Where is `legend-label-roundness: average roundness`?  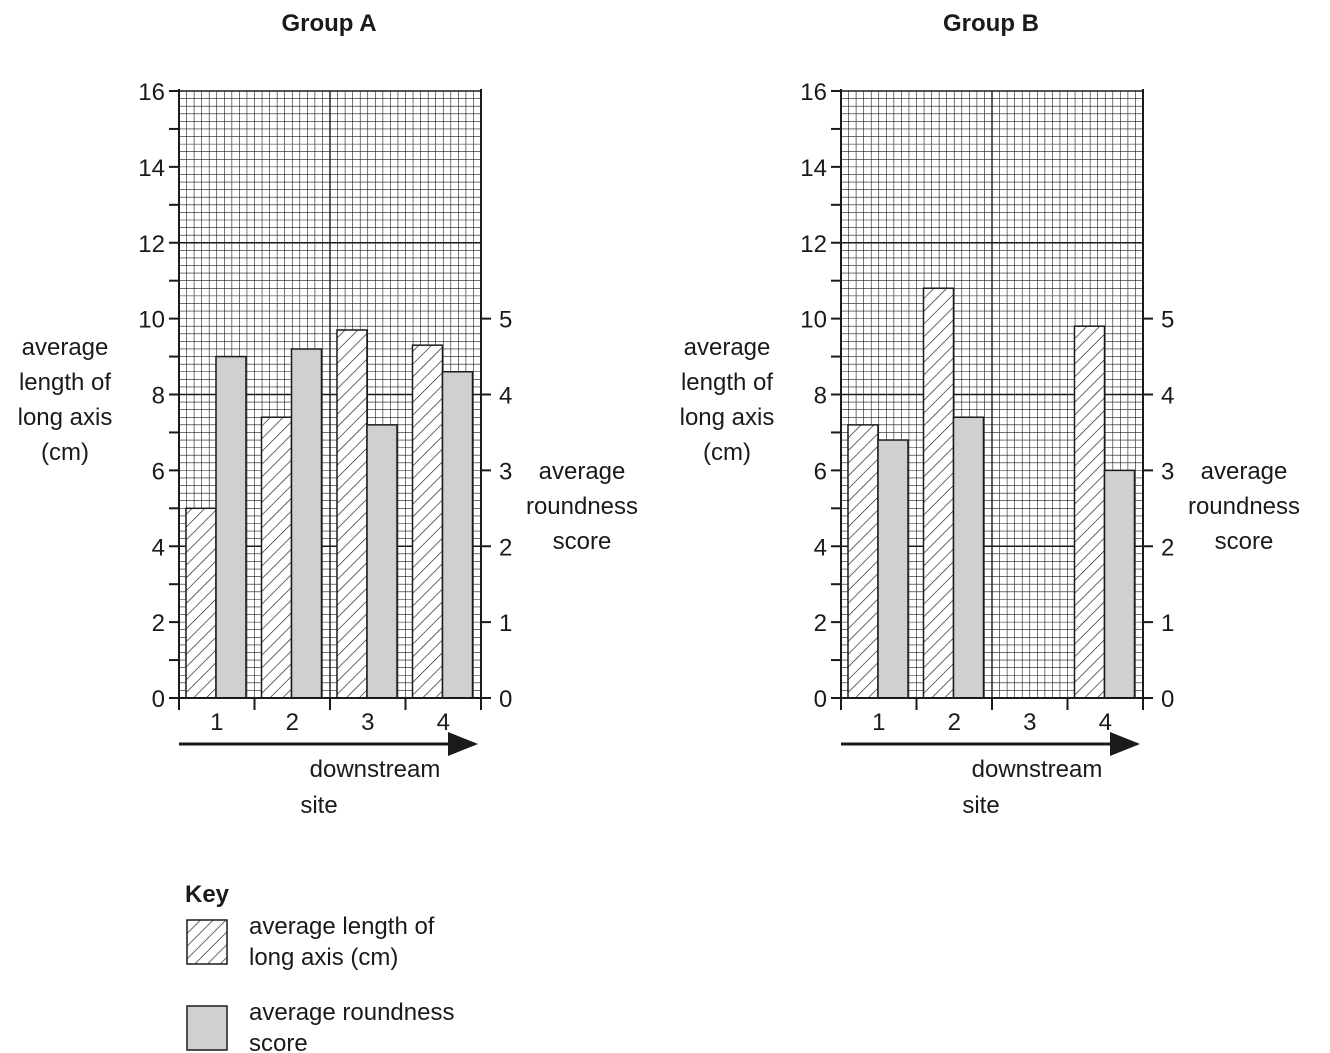
legend-label-roundness: average roundness is located at coordinates (351, 1012).